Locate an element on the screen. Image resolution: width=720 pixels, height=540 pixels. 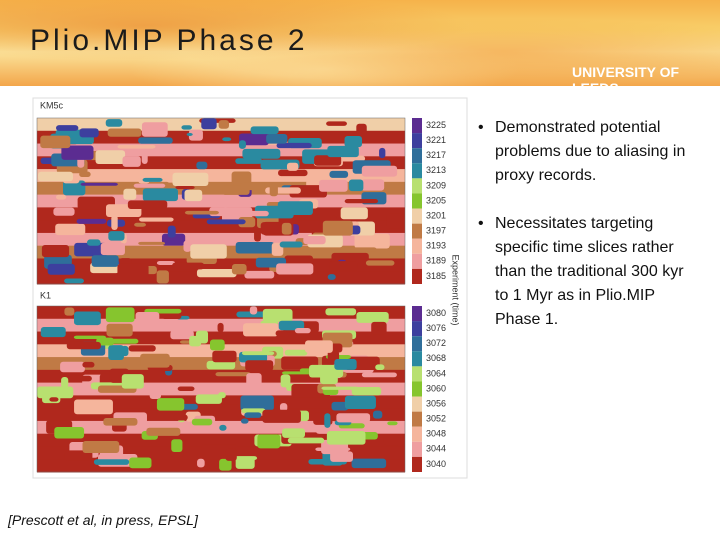
legend-label: 3205 is located at coordinates (436, 200).